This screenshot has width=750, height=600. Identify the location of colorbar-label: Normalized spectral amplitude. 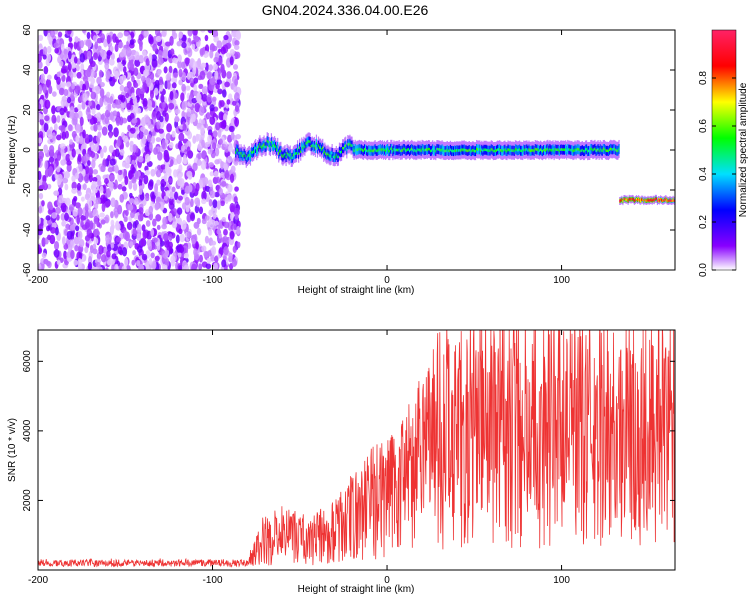
(743, 149).